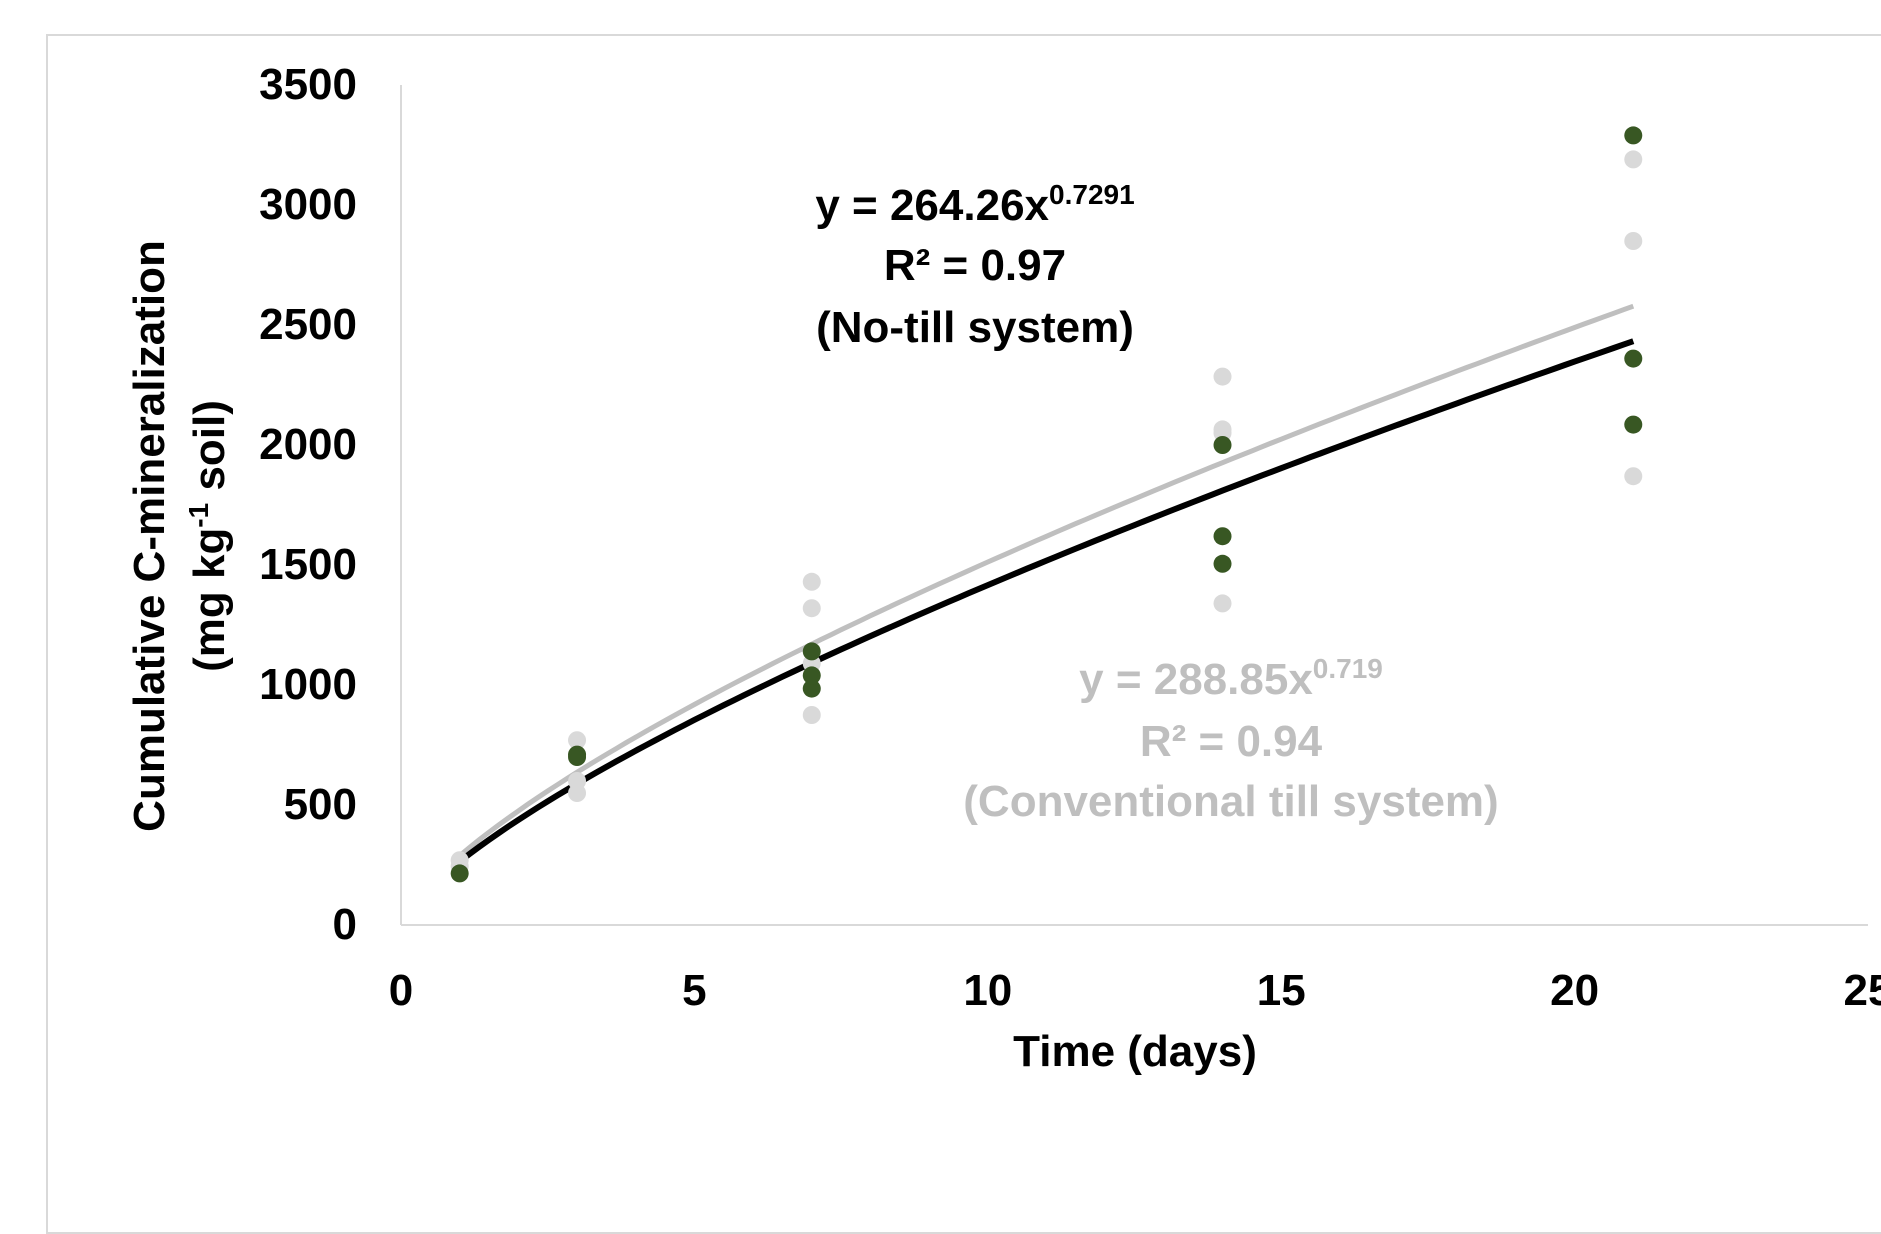 Image resolution: width=1881 pixels, height=1234 pixels. What do you see at coordinates (198, 515) in the screenshot?
I see `y-units-superscript: -1` at bounding box center [198, 515].